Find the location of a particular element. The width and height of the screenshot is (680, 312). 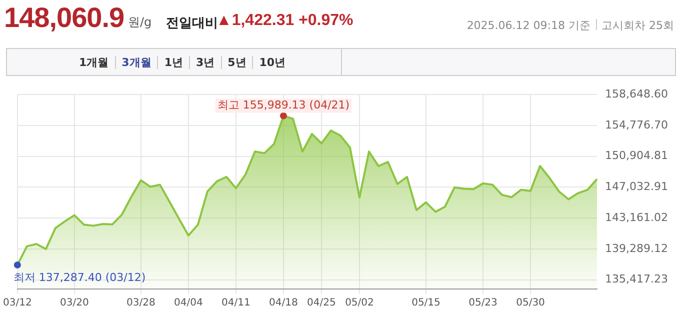

annotation: 최저 137,287.40 (03/12) is located at coordinates (79, 277).